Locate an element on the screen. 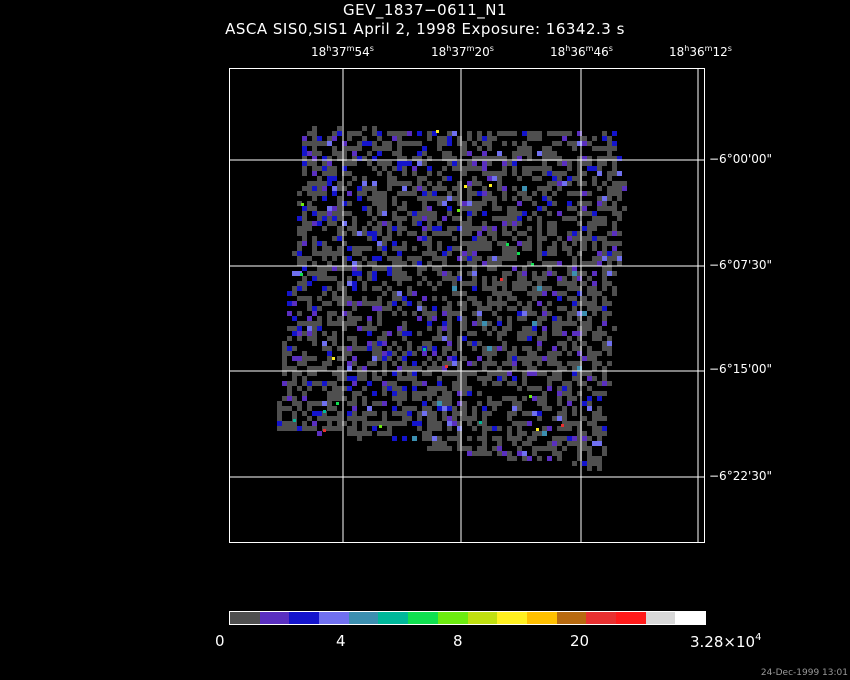 The image size is (850, 680). image-title: GEV_1837−0611_N1 is located at coordinates (425, 10).